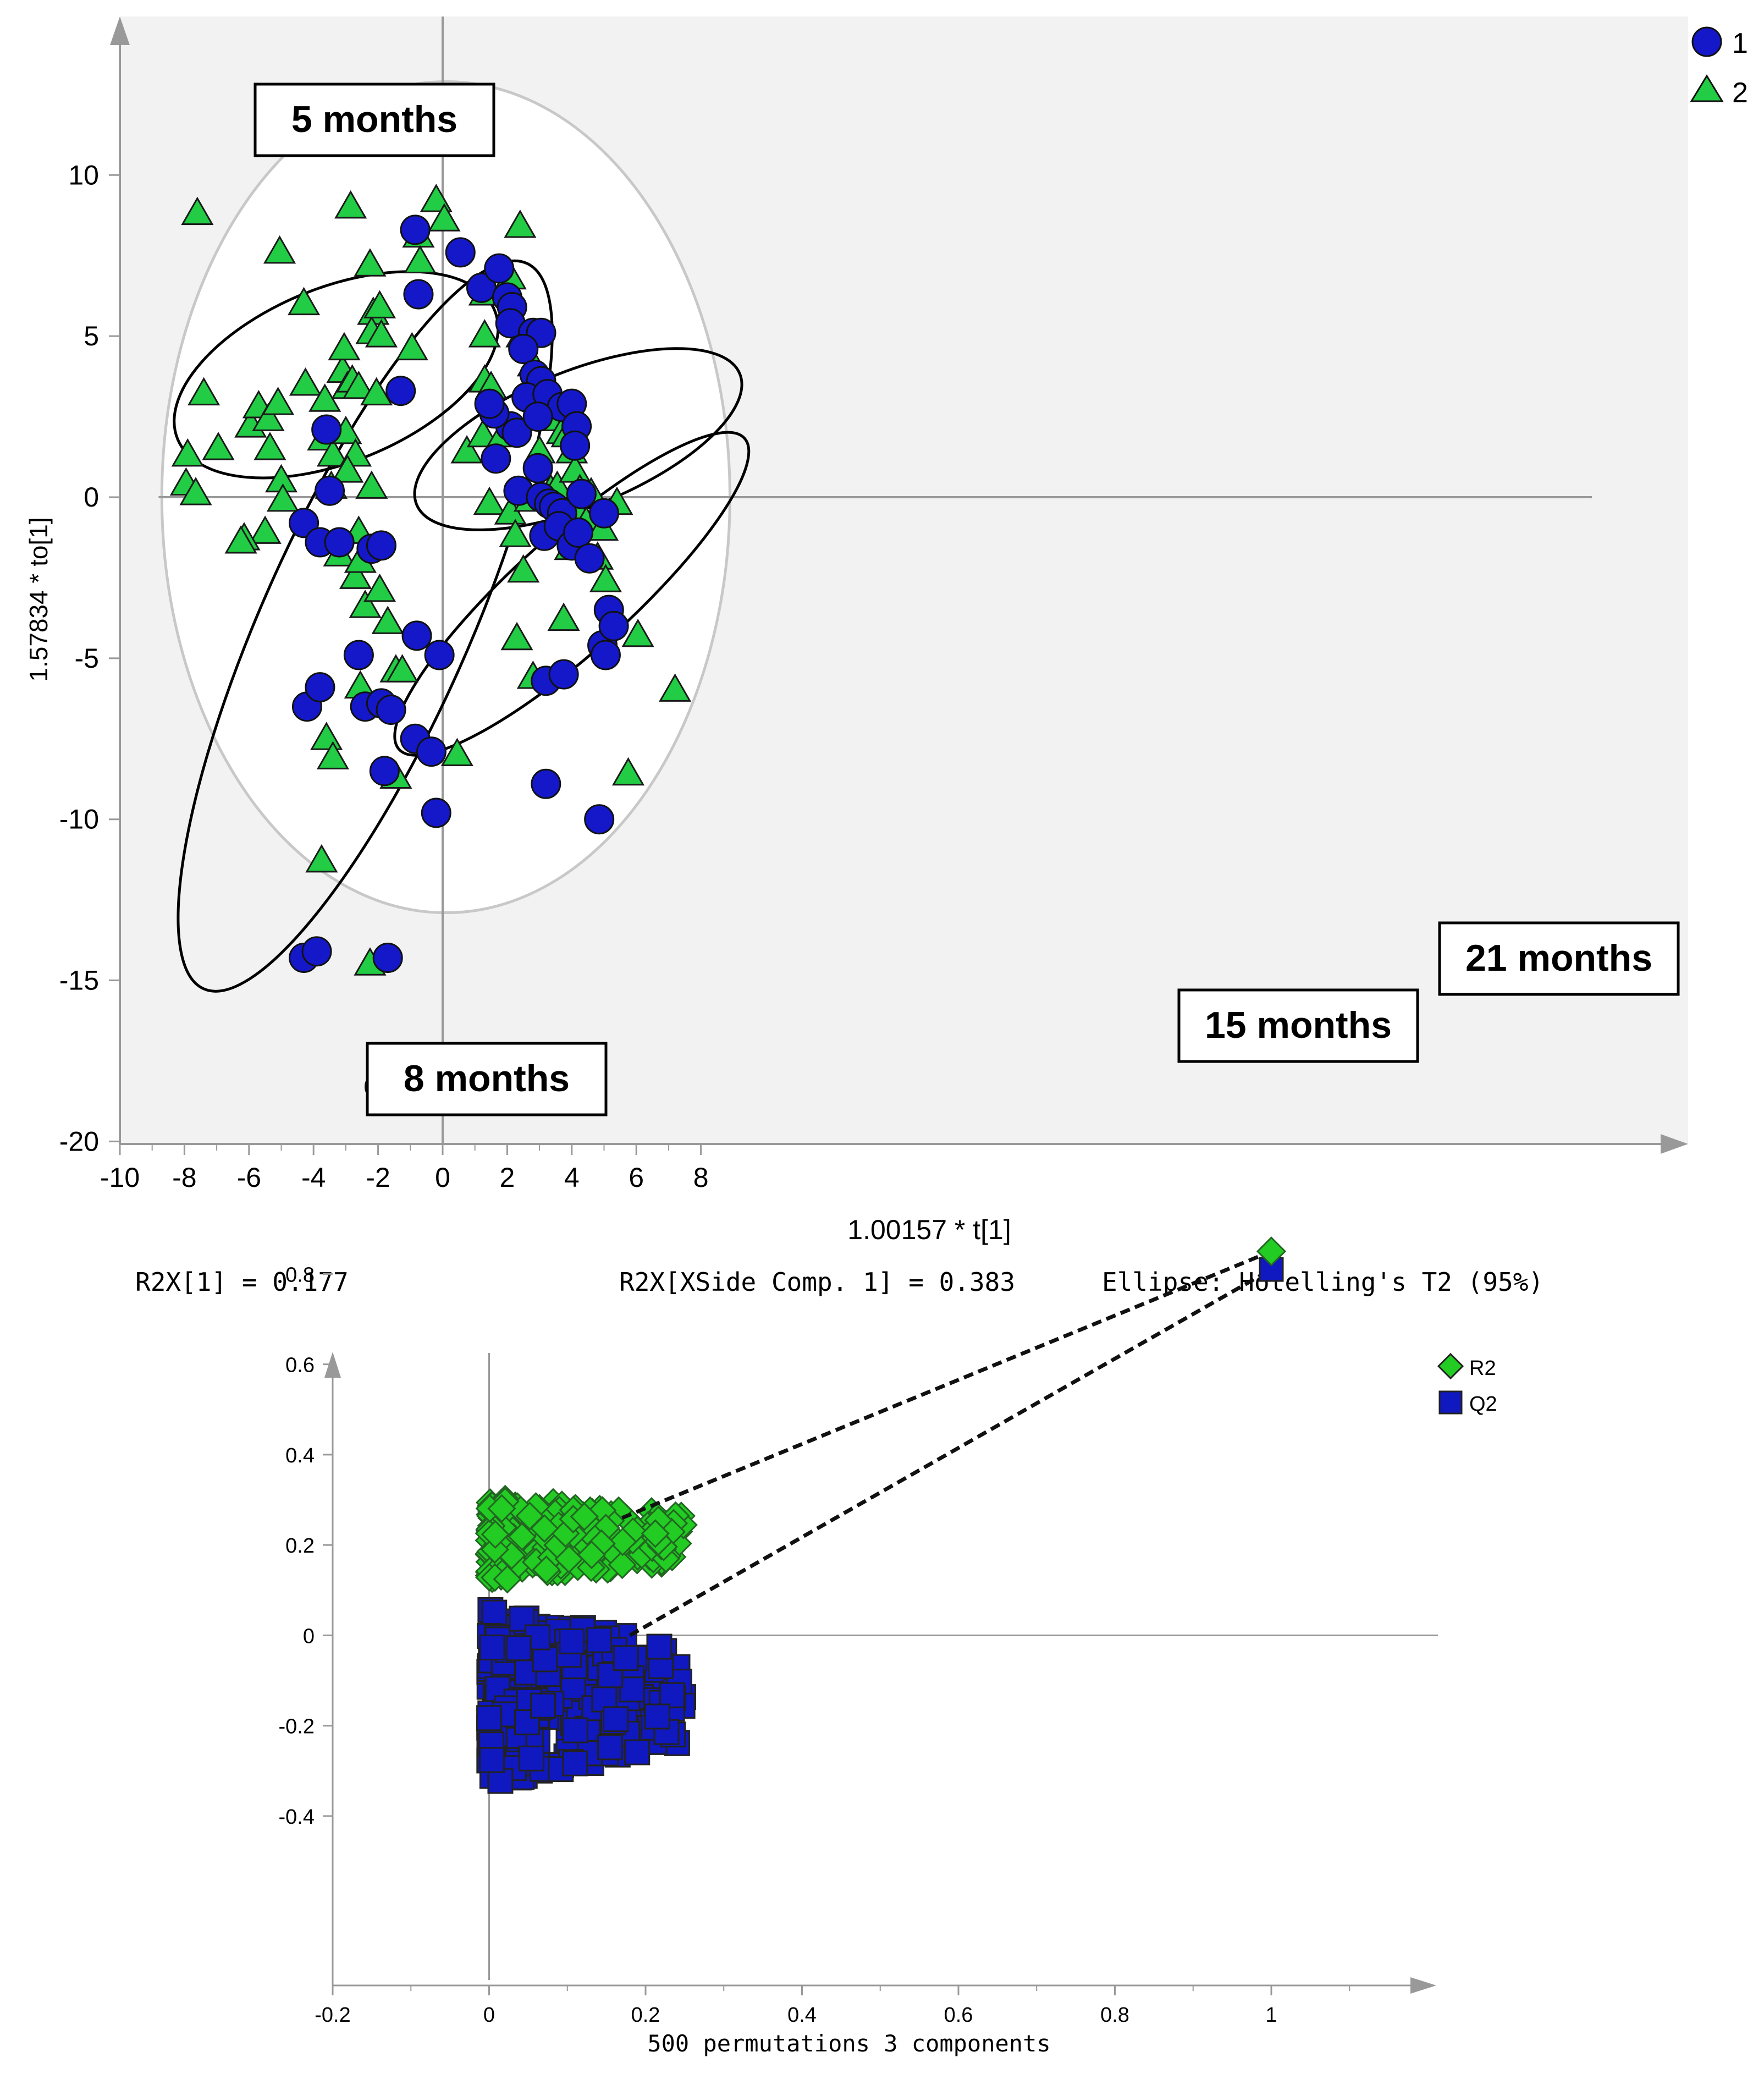  I want to click on score-plot-x-tick-label: 0, so click(442, 1177).